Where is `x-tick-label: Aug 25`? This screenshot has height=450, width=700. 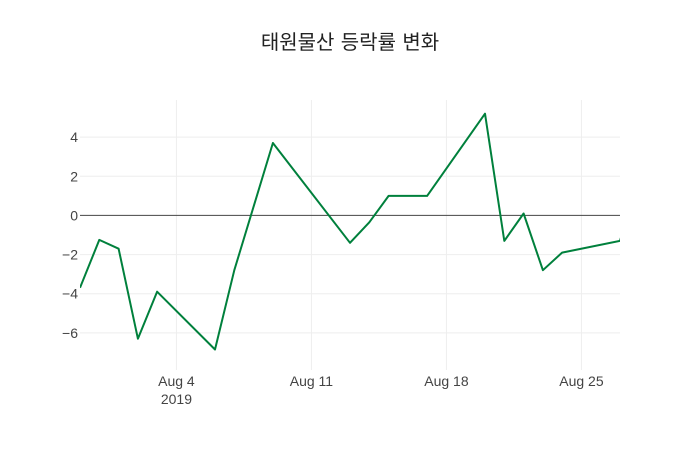
x-tick-label: Aug 25 is located at coordinates (581, 381).